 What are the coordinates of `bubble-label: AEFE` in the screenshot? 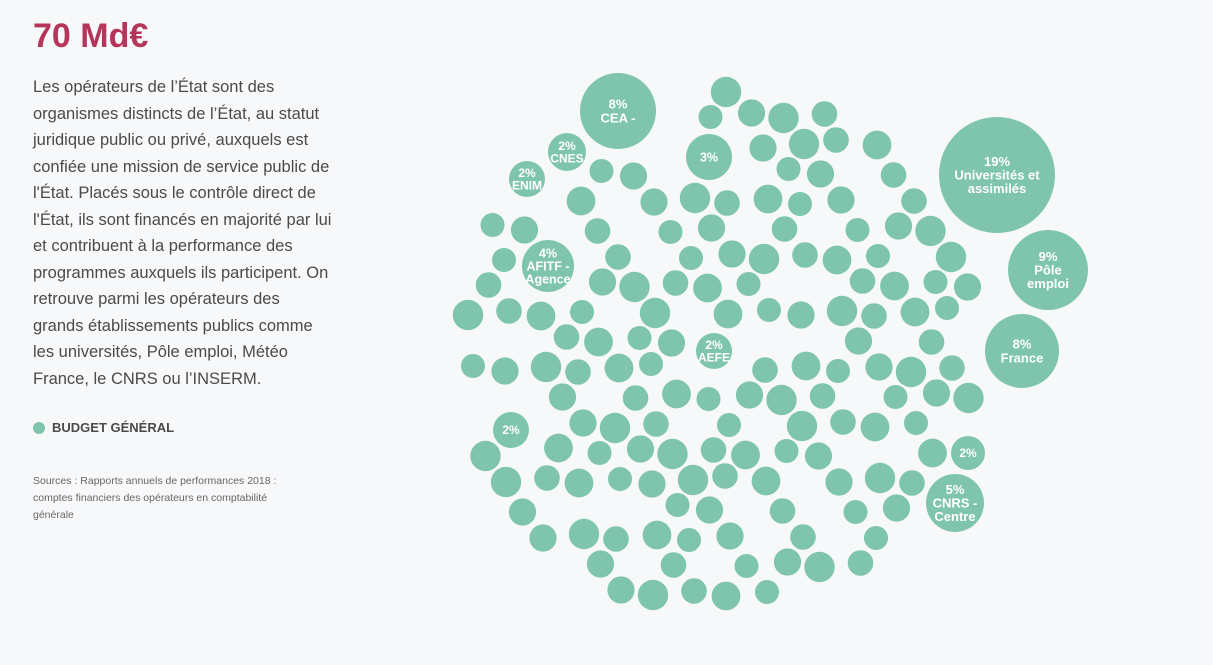 It's located at (714, 358).